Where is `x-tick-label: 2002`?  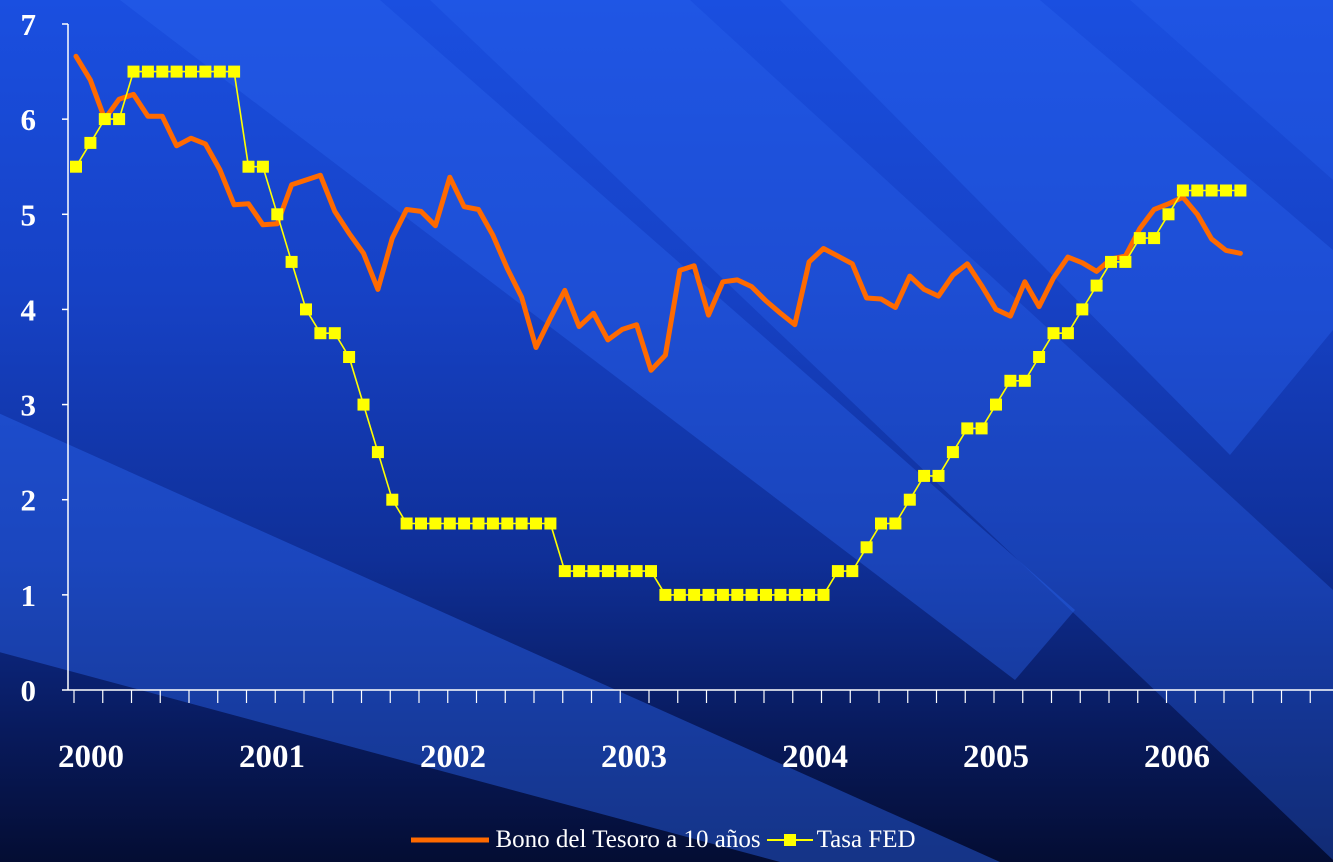 x-tick-label: 2002 is located at coordinates (453, 757).